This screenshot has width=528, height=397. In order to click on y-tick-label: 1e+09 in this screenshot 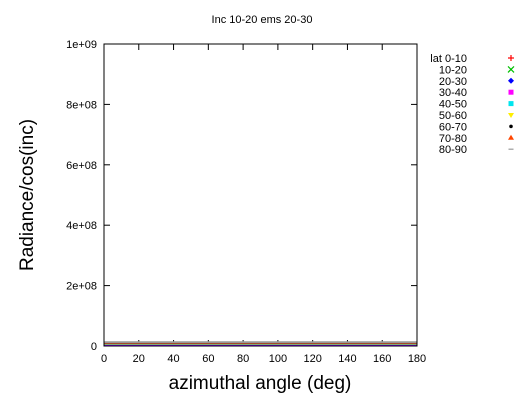, I will do `click(81, 45)`.